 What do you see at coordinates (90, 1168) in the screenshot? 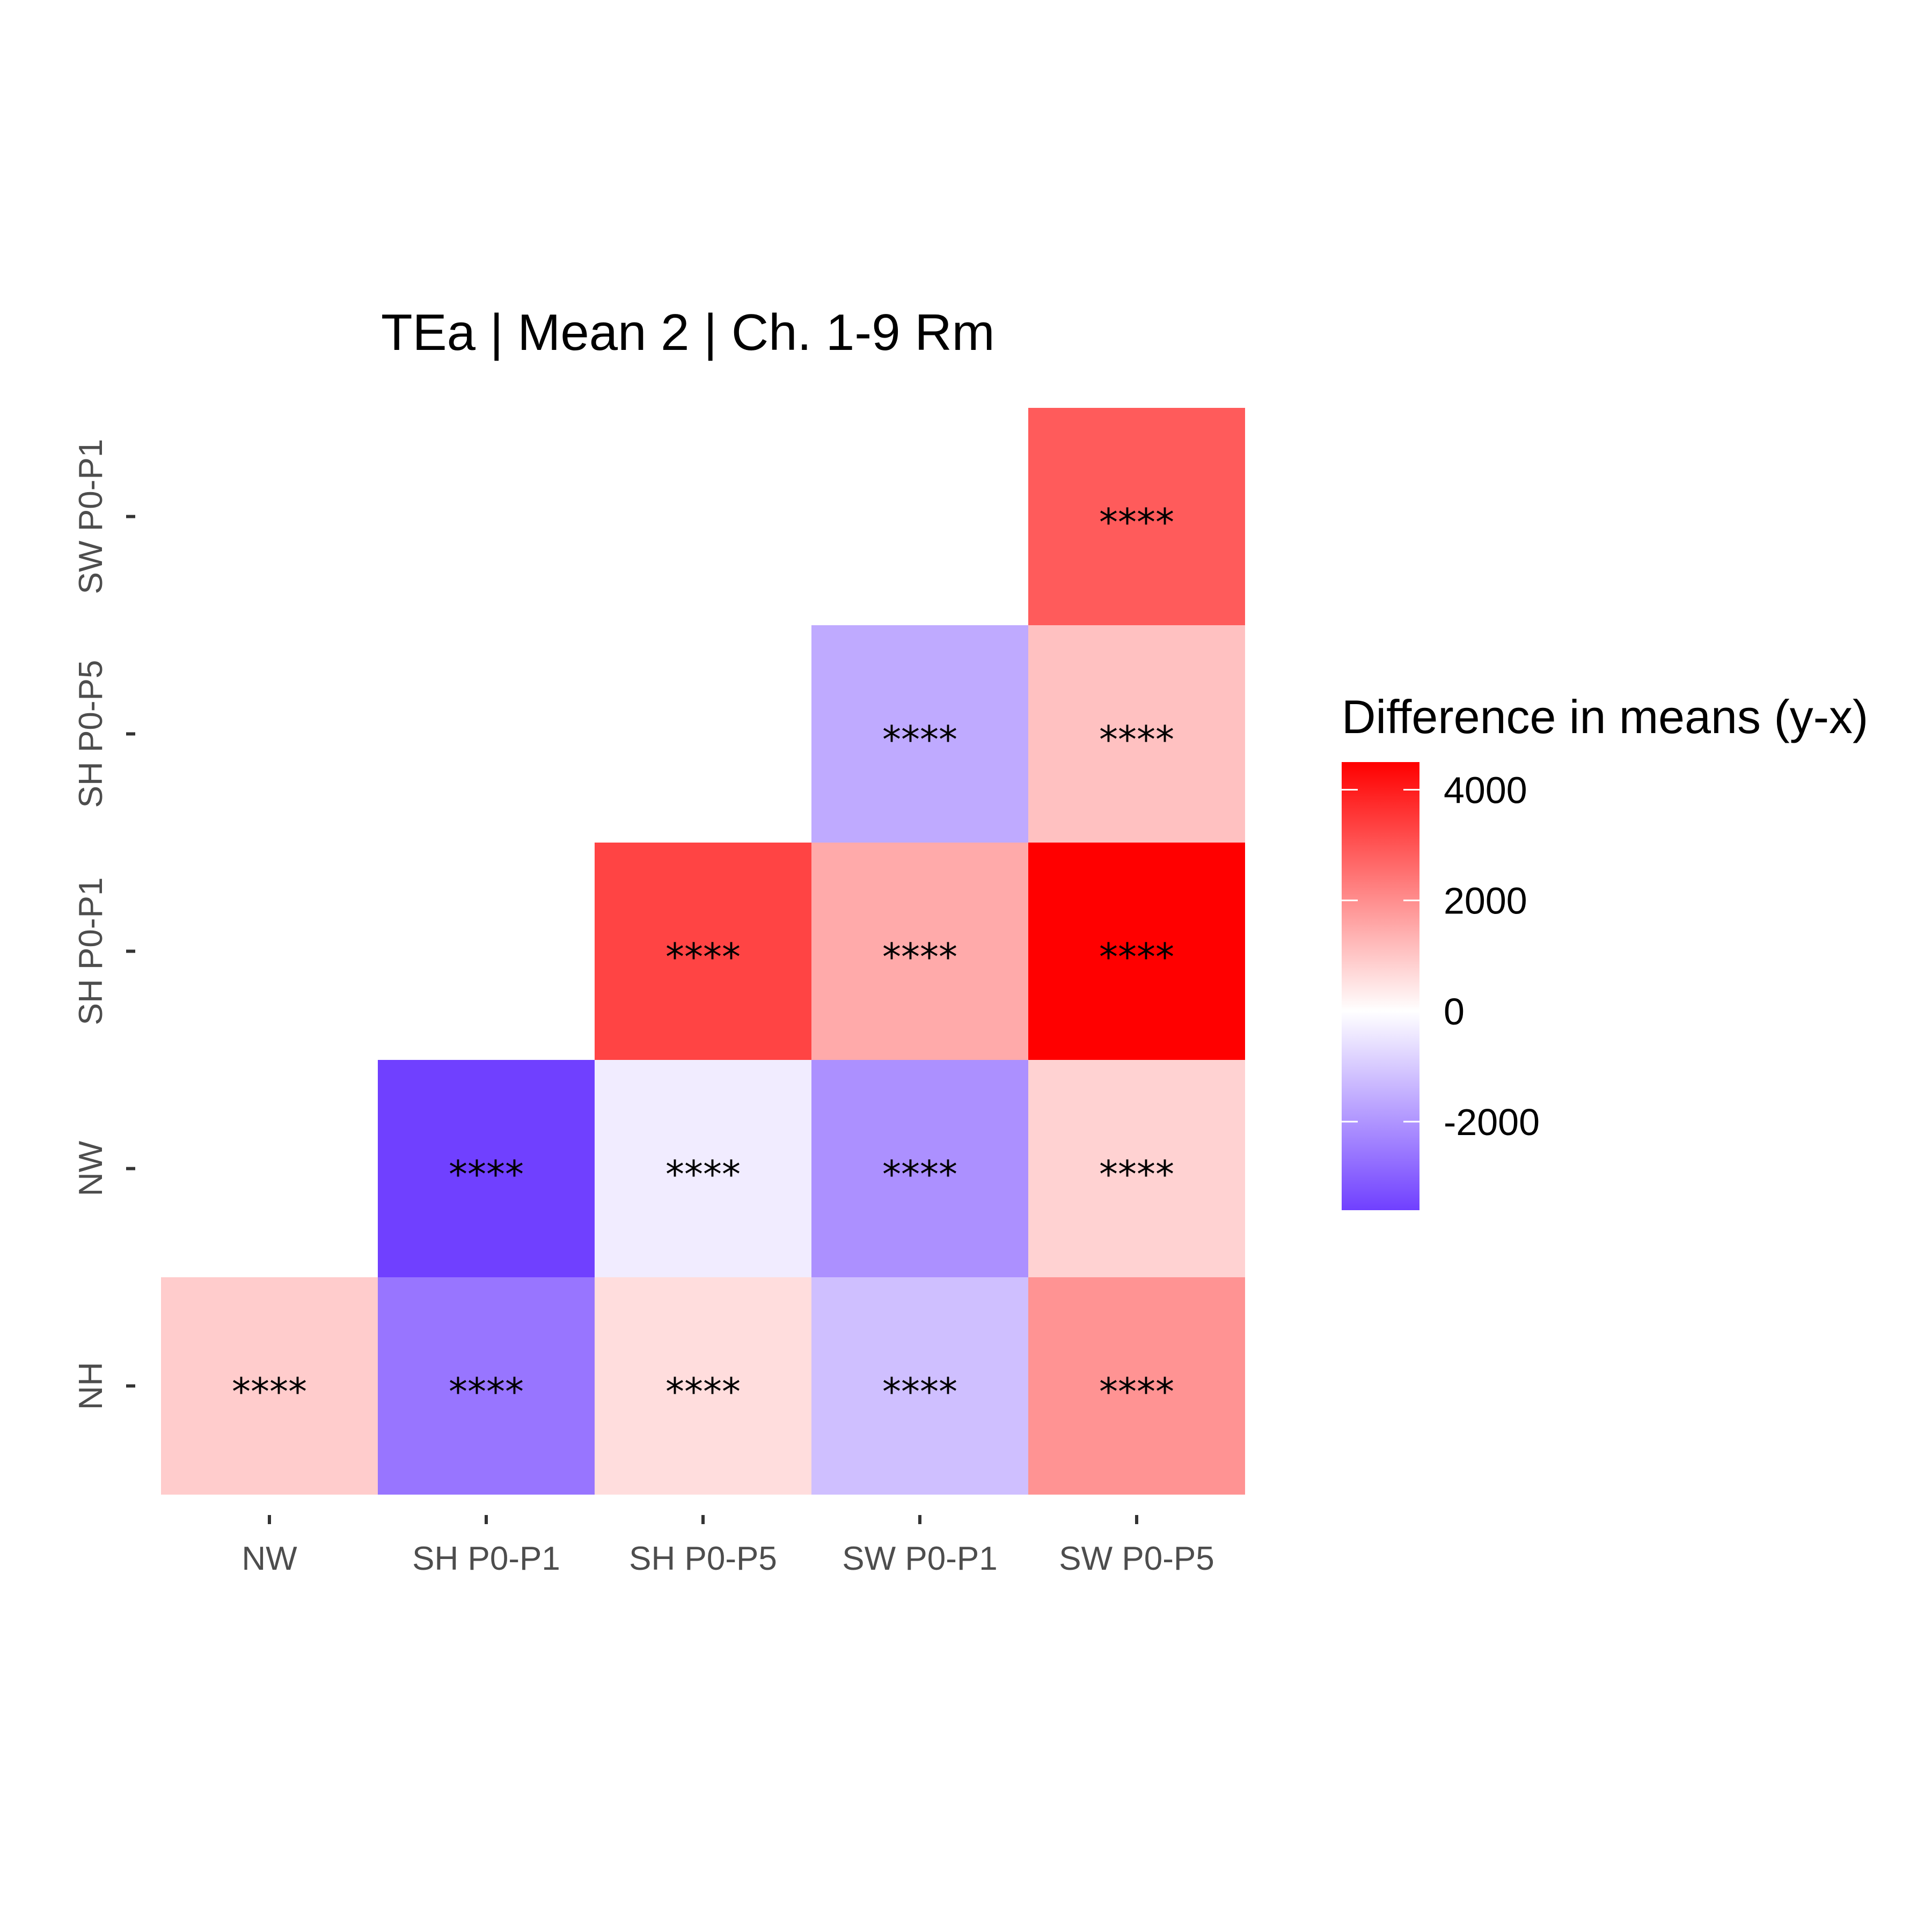
I see `y-tick-label: NW` at bounding box center [90, 1168].